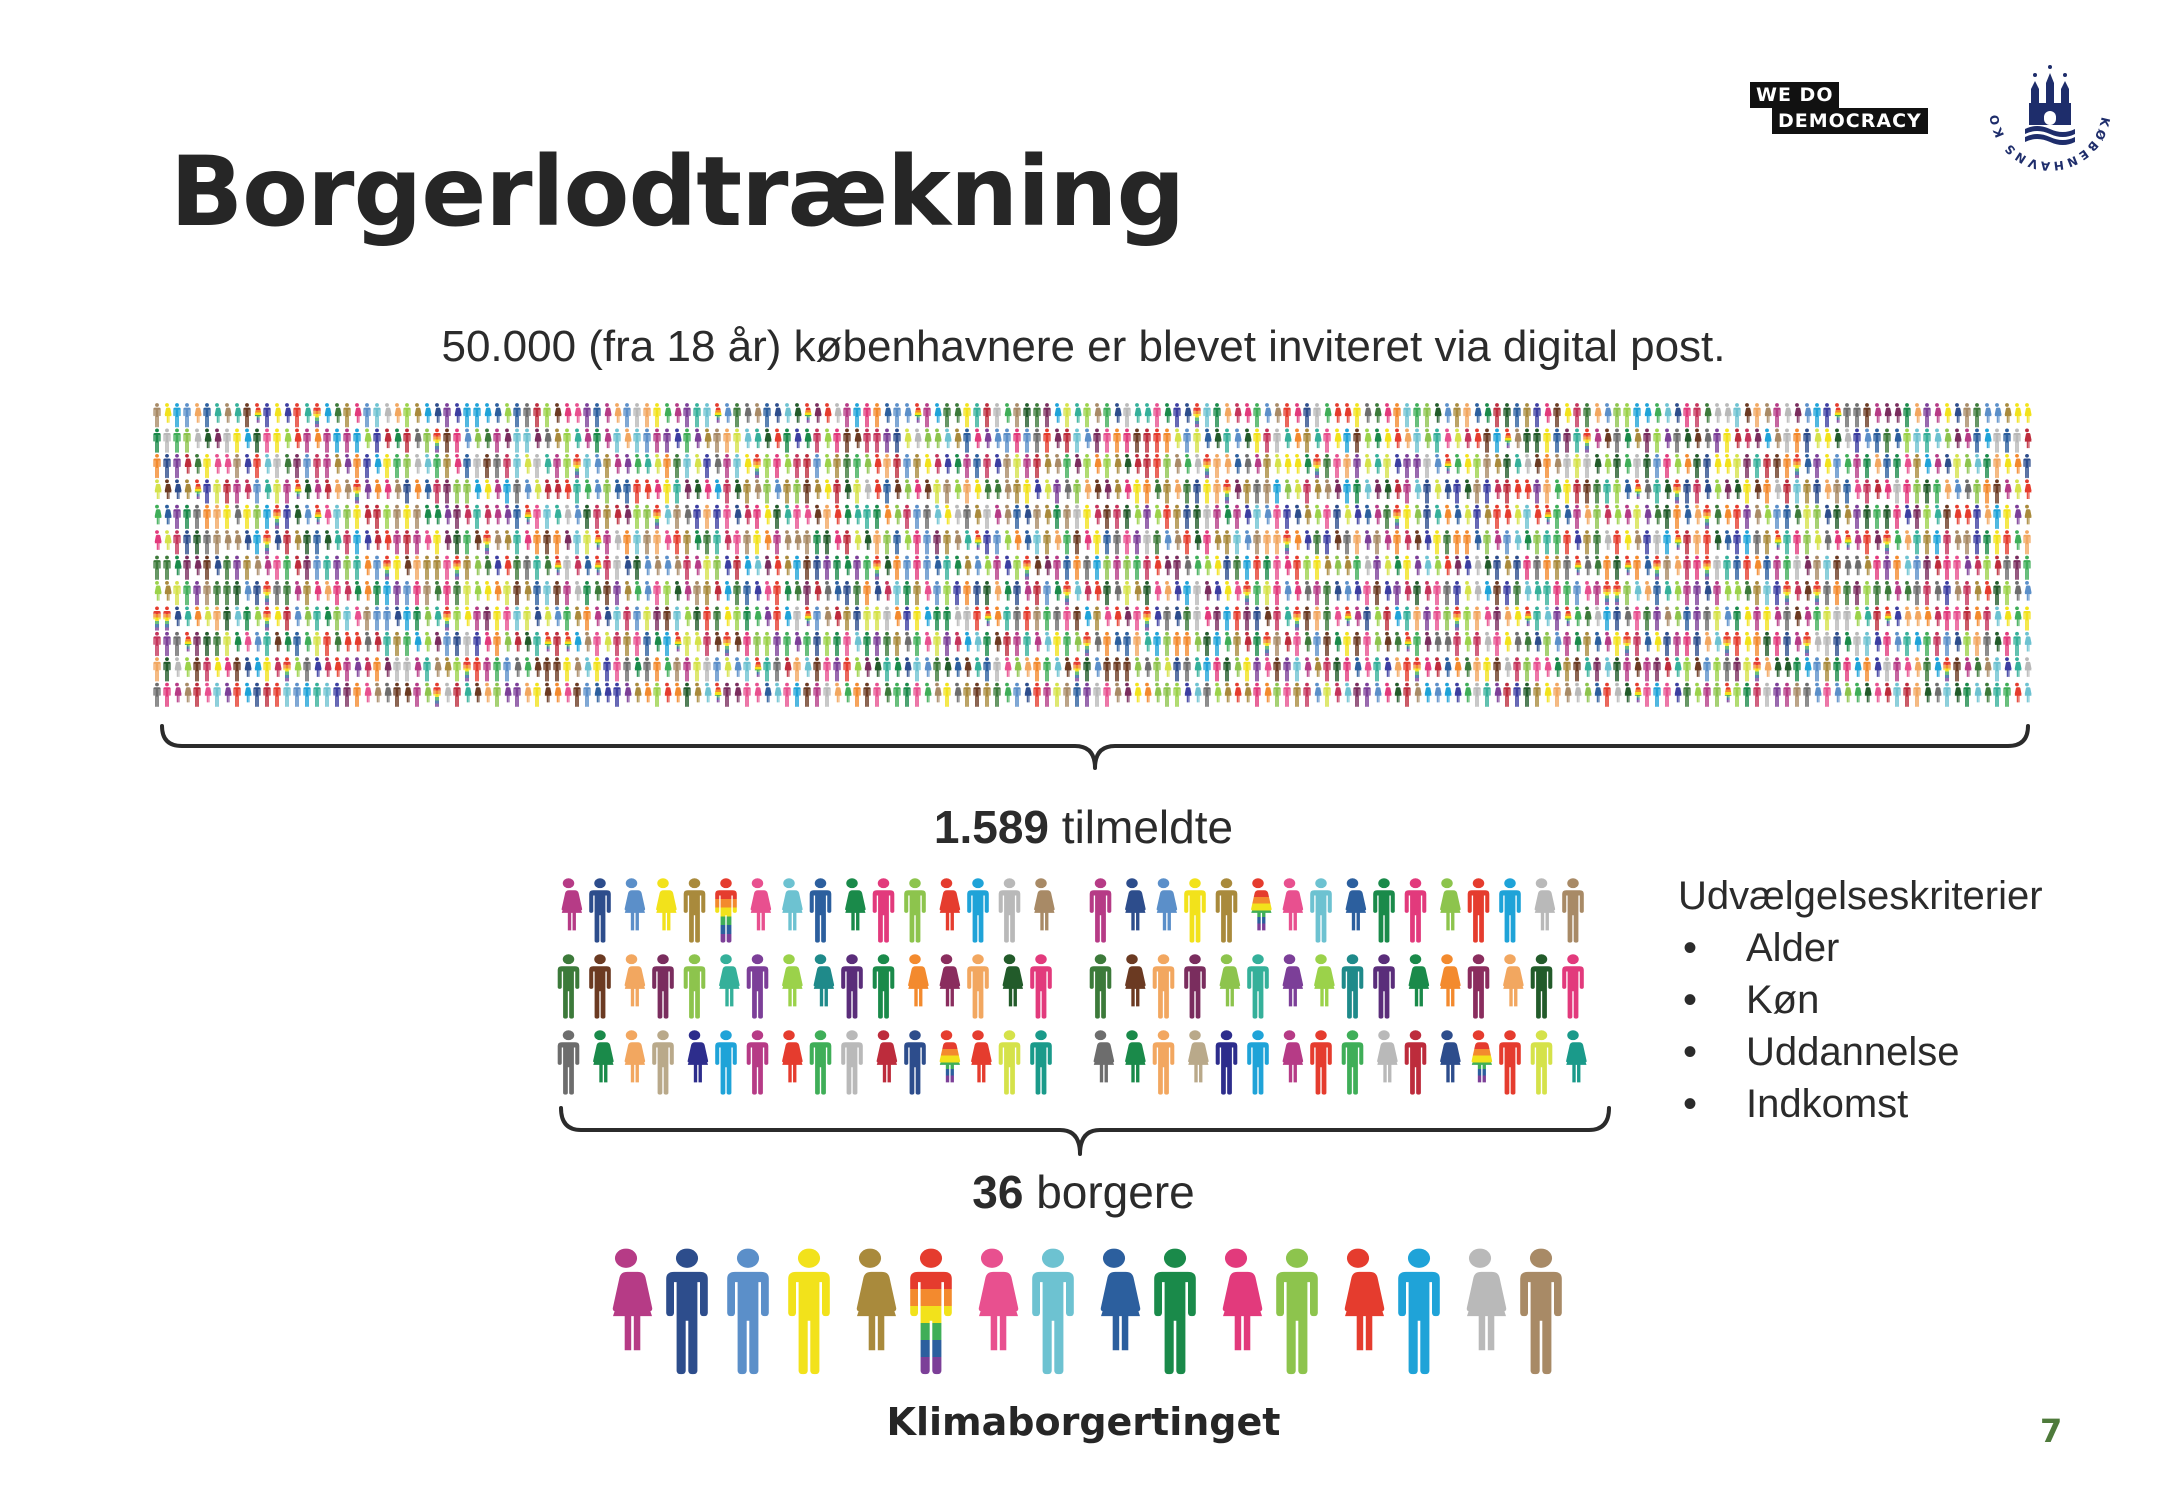 The width and height of the screenshot is (2167, 1500). Describe the element at coordinates (1850, 121) in the screenshot. I see `logo-text-line2: DEMOCRACY` at that location.